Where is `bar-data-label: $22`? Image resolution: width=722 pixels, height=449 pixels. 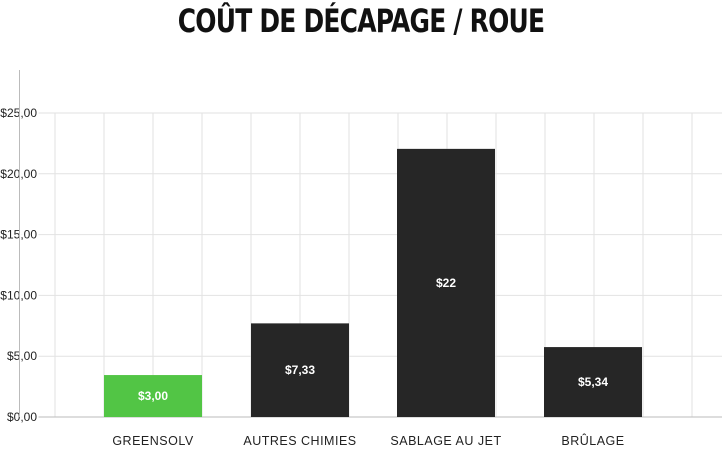 bar-data-label: $22 is located at coordinates (446, 283).